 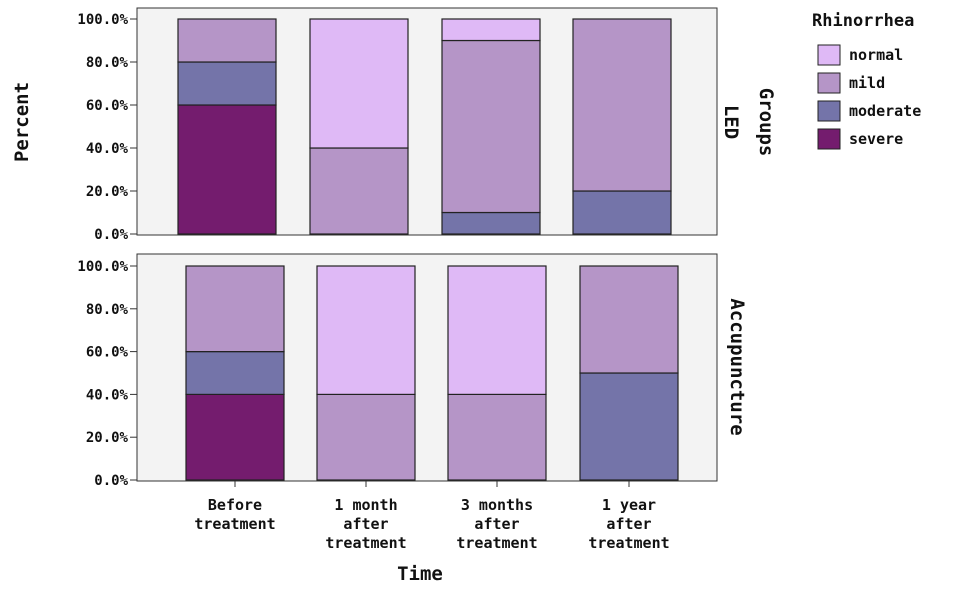 What do you see at coordinates (496, 543) in the screenshot?
I see `x-category-label-2-2: treatment` at bounding box center [496, 543].